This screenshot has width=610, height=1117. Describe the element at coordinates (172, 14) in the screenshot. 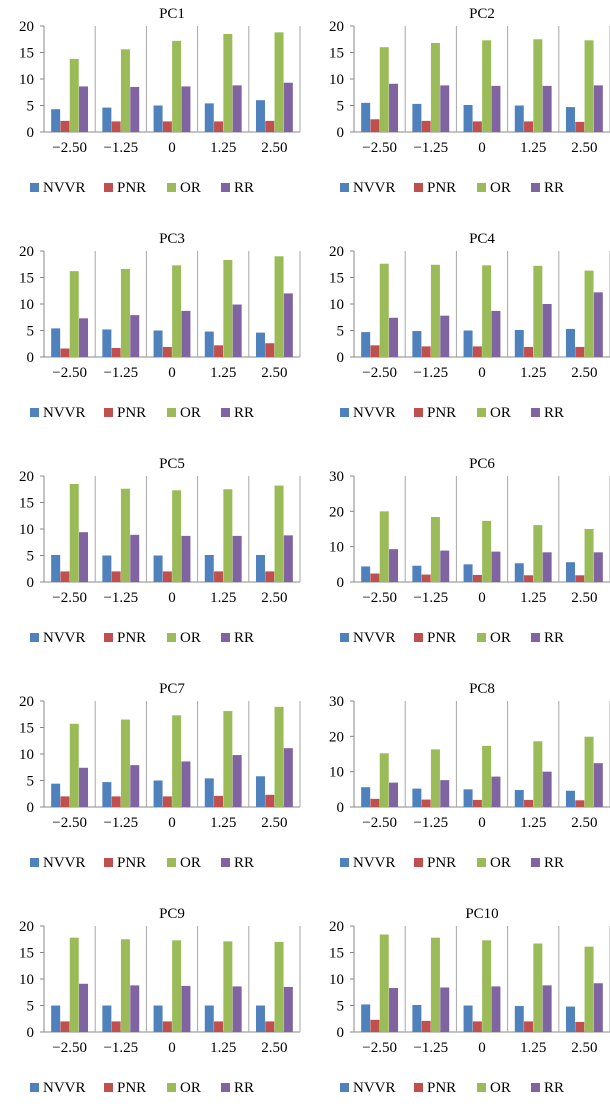

I see `chart-title: PC1` at that location.